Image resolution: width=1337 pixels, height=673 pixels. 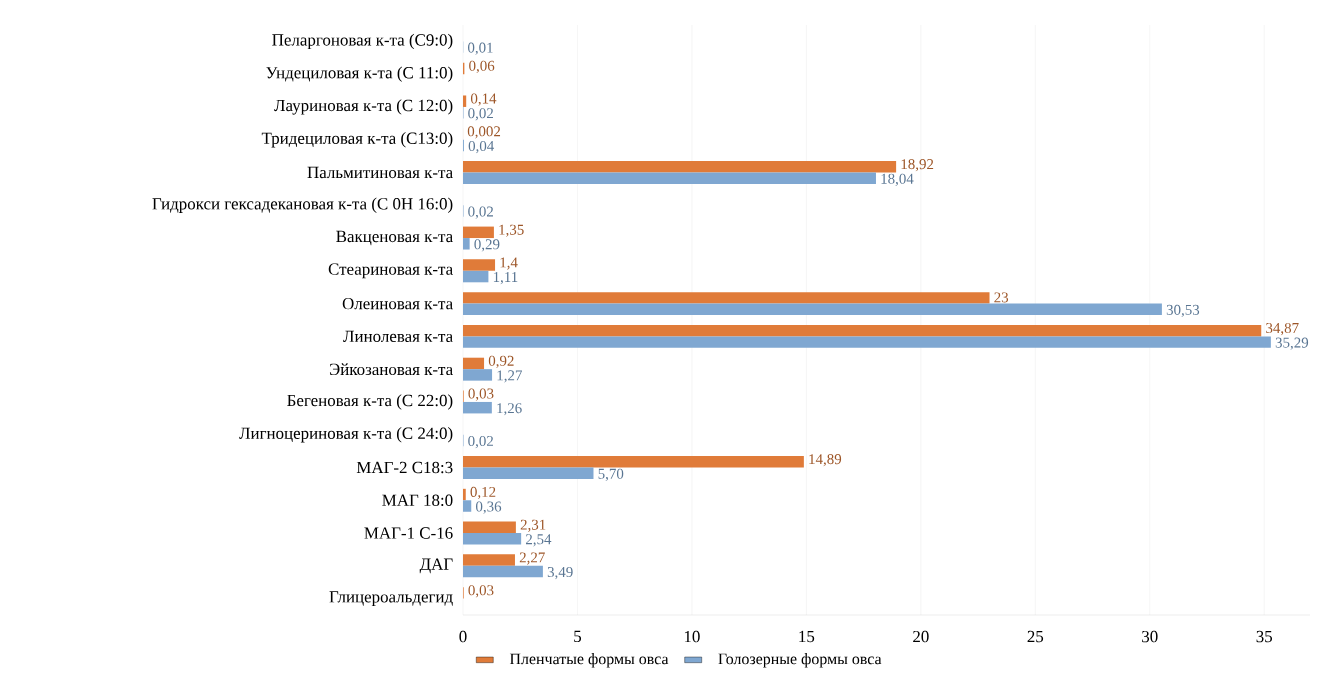 What do you see at coordinates (483, 493) in the screenshot?
I see `data-label: 0,12` at bounding box center [483, 493].